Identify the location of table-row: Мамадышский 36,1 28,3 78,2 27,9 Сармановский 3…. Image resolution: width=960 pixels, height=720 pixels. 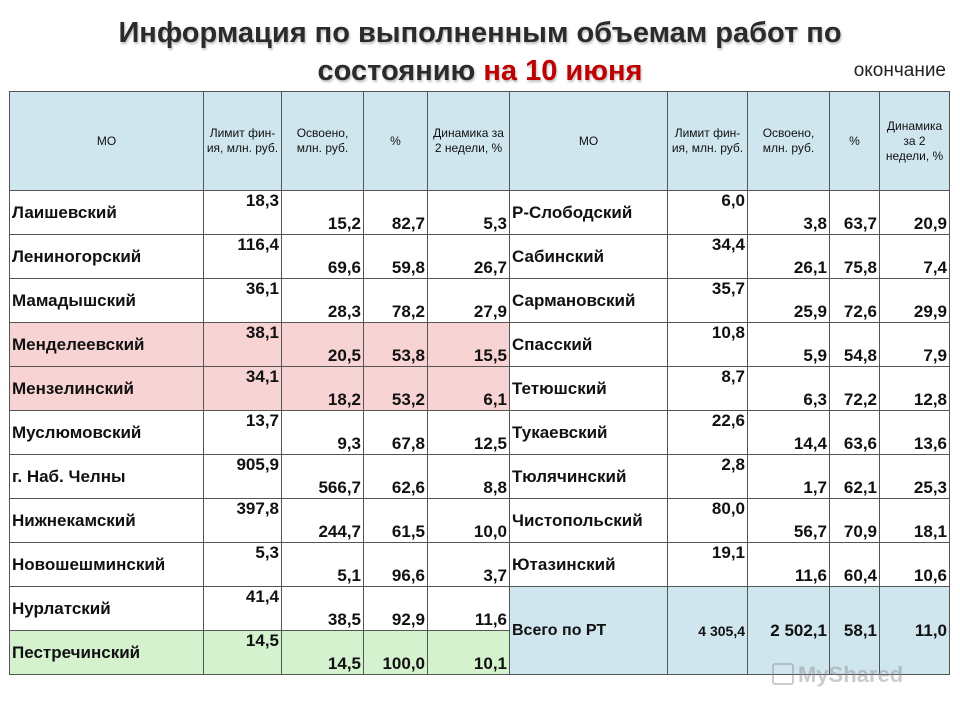
(479, 300).